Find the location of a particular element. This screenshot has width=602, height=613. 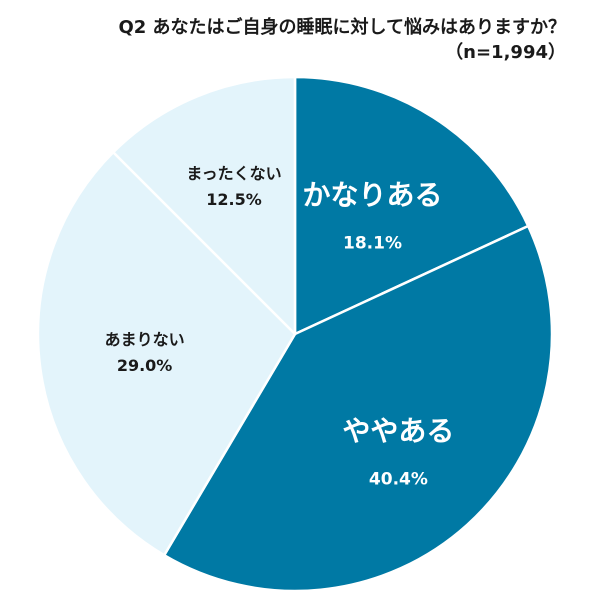

pie-label-3: あまりない is located at coordinates (145, 339).